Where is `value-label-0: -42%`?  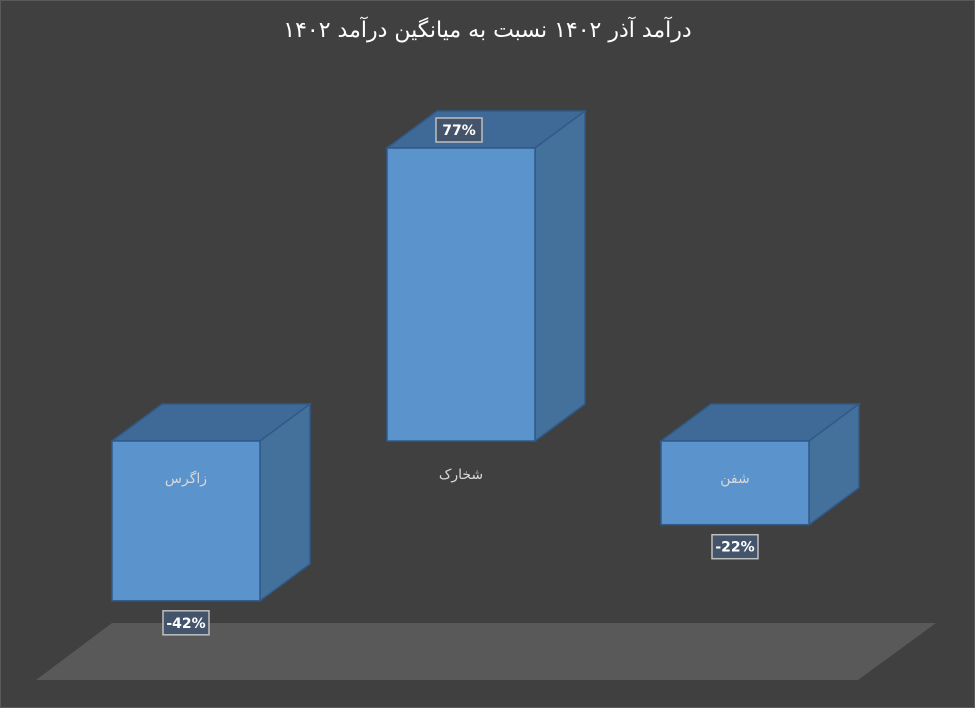
value-label-0: -42% is located at coordinates (185, 624).